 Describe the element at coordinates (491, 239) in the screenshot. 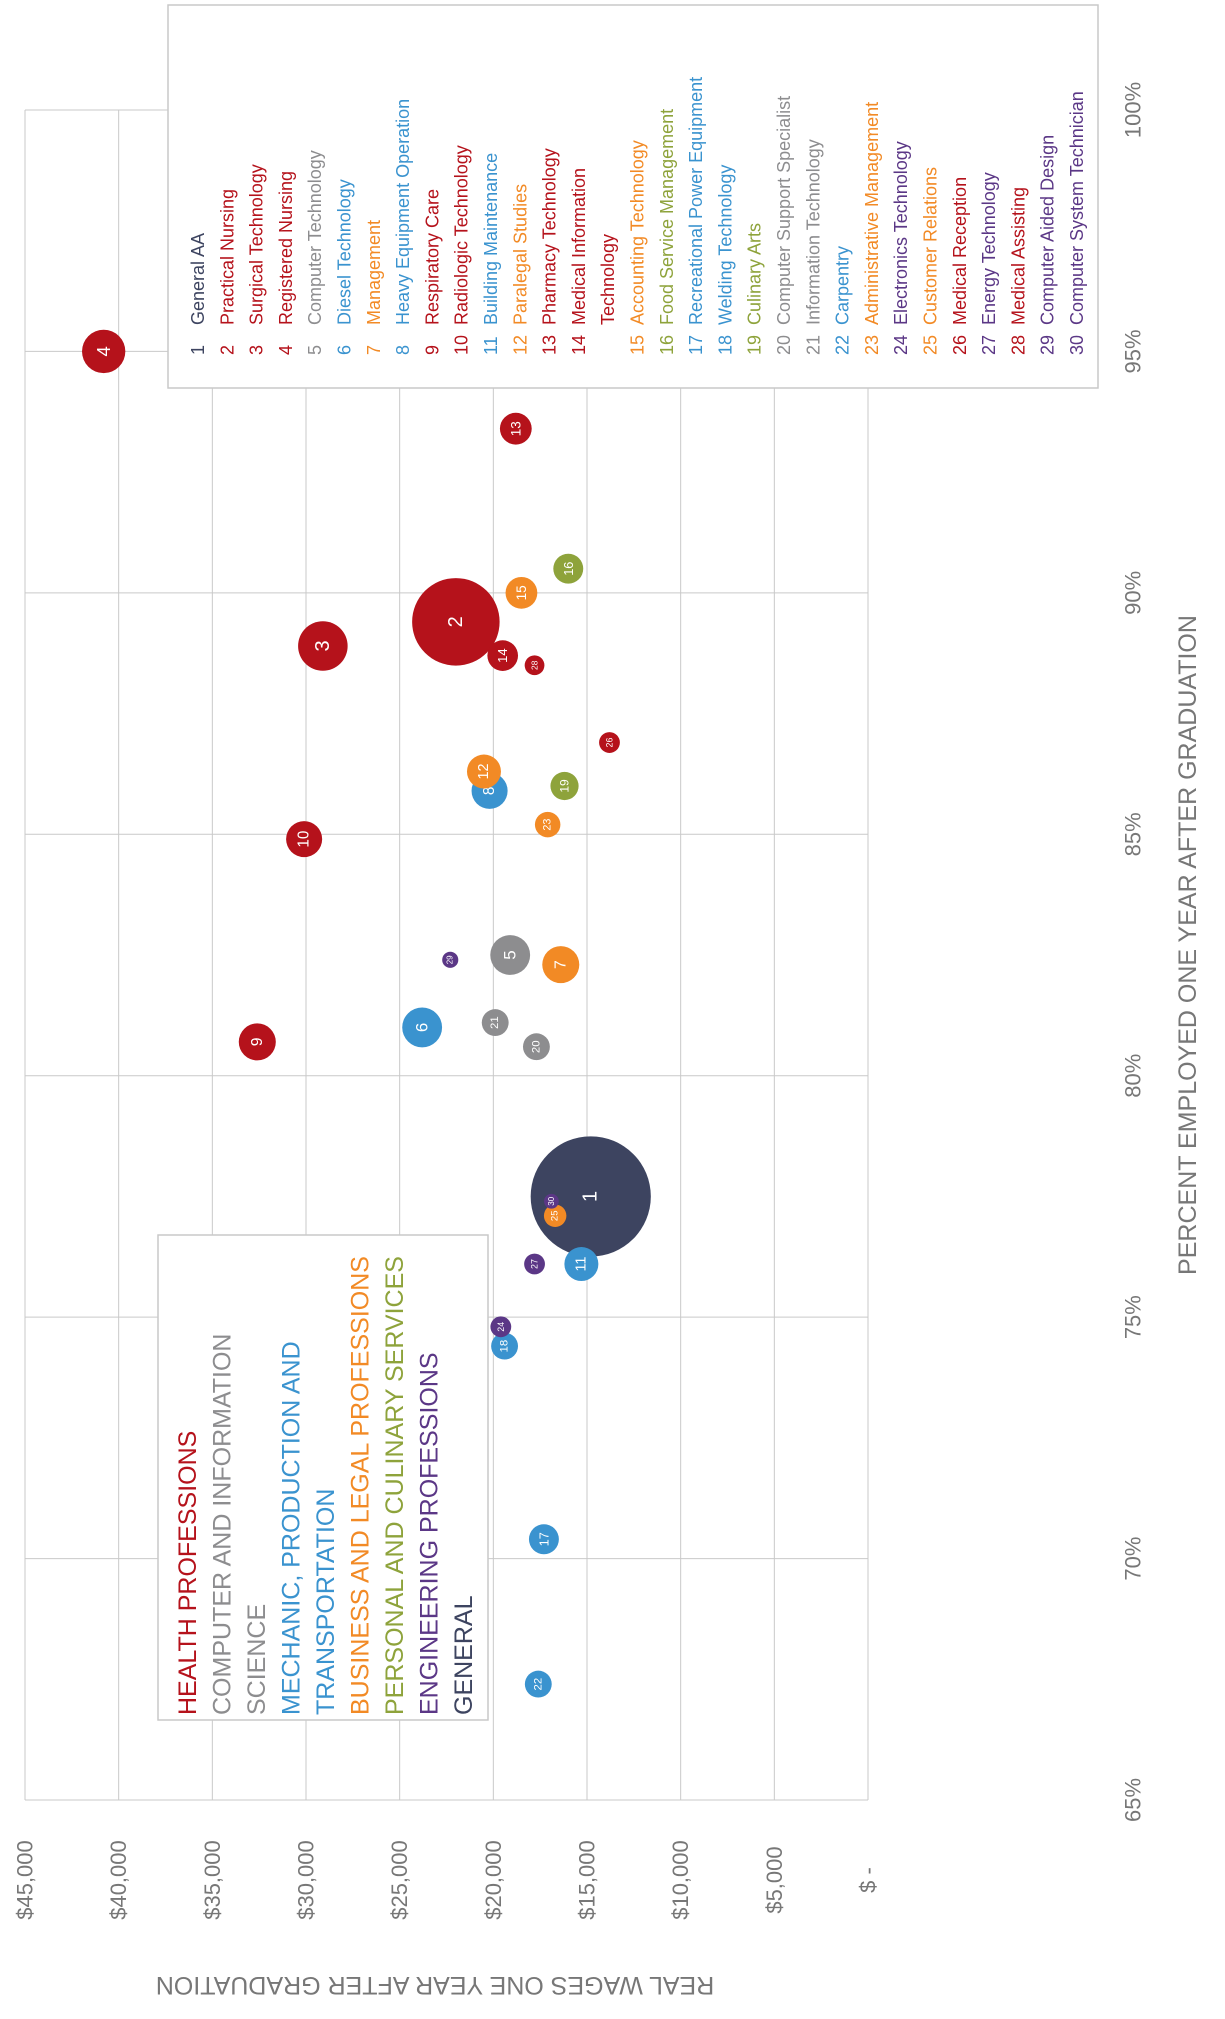

I see `program-legend-name-11: Building Maintenance` at that location.